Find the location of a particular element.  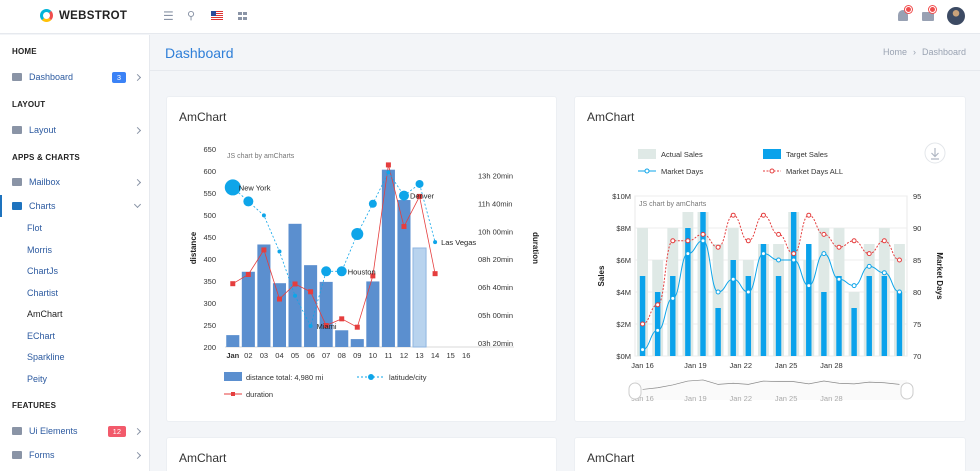

notification-dot is located at coordinates (908, 9).